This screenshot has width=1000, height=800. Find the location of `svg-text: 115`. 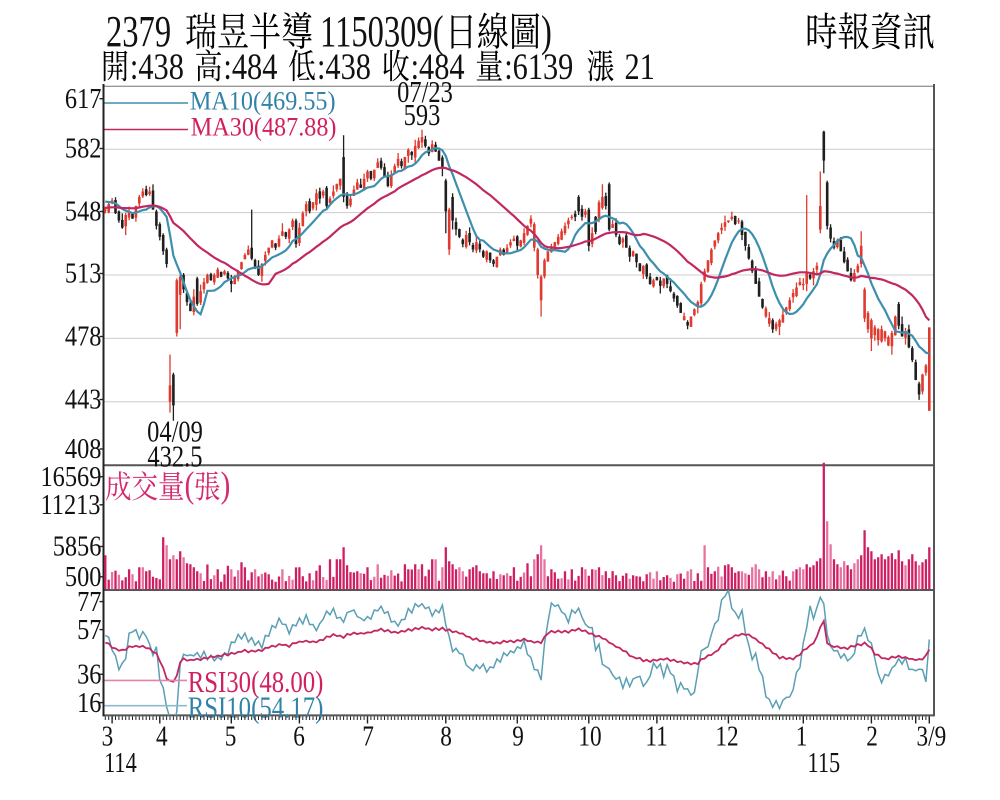

svg-text: 115 is located at coordinates (824, 762).